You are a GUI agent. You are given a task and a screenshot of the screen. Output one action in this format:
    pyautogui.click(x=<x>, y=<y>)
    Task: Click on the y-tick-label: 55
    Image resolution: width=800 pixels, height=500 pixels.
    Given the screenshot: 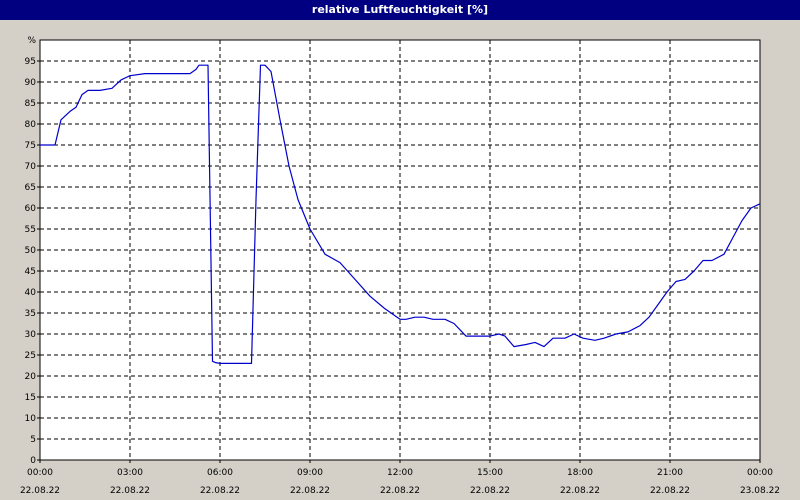 What is the action you would take?
    pyautogui.click(x=30, y=230)
    